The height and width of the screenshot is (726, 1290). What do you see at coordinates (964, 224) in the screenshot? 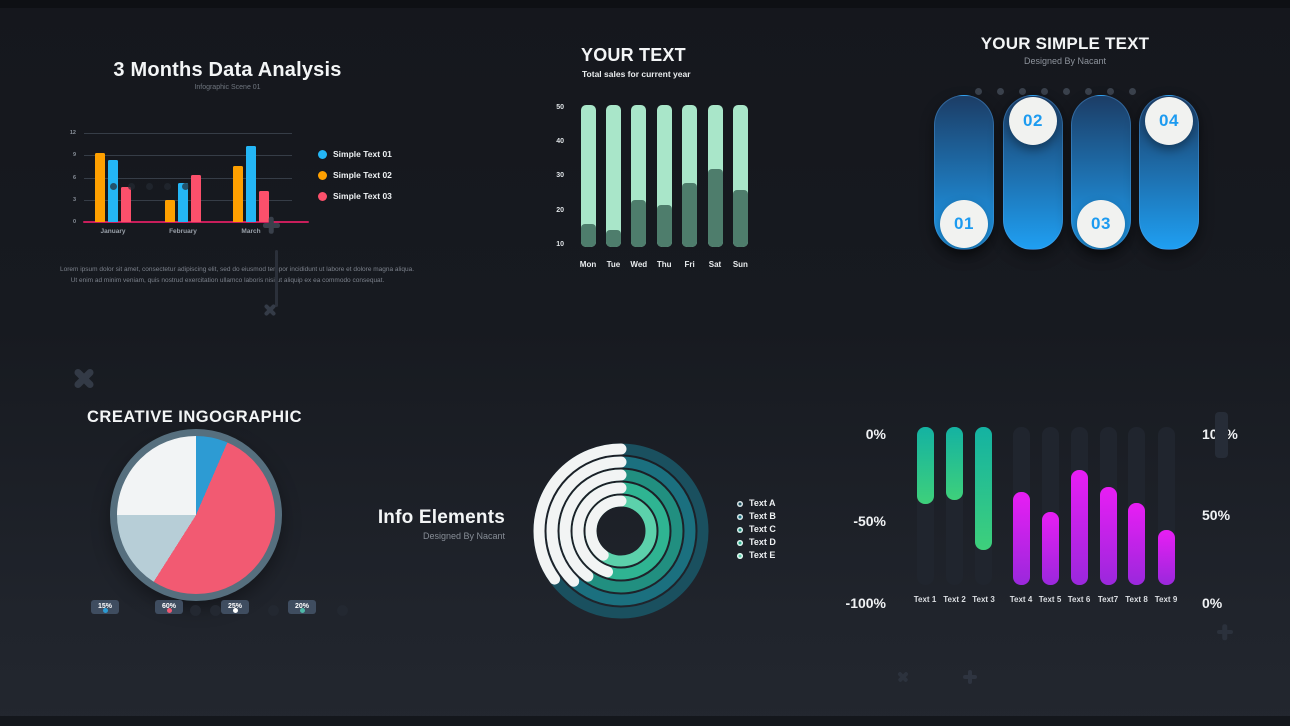
I see `step-number-badge: 01` at bounding box center [964, 224].